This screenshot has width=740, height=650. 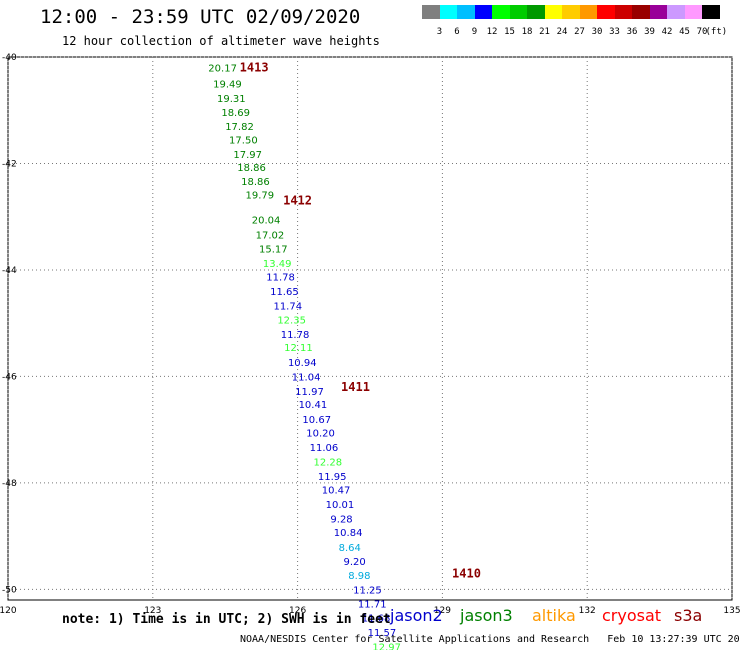 I want to click on wave-height-value: 11.04, so click(x=306, y=377).